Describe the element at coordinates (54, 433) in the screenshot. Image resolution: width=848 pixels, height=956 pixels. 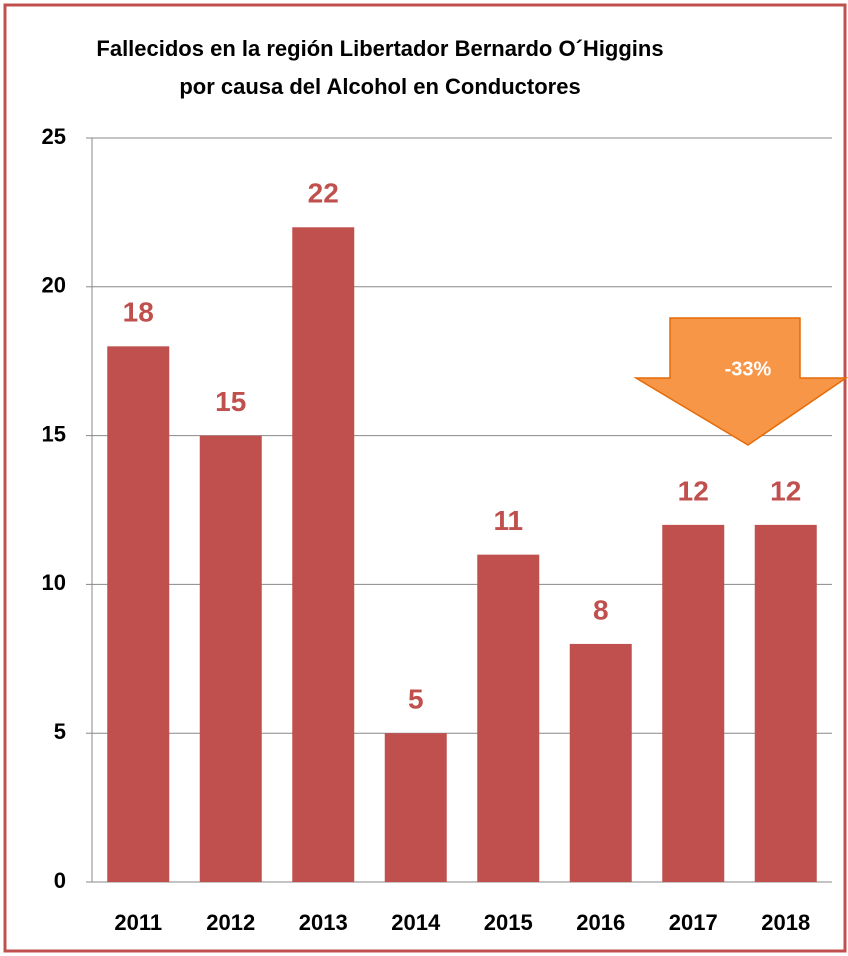
I see `y-tick-label: 15` at that location.